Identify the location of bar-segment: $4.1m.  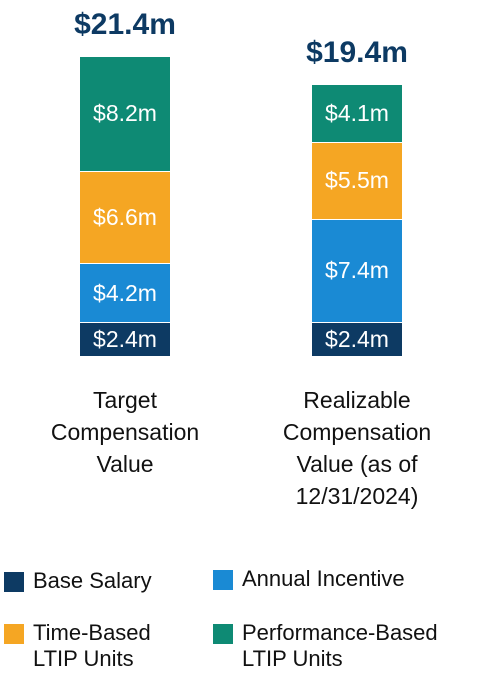
(357, 113).